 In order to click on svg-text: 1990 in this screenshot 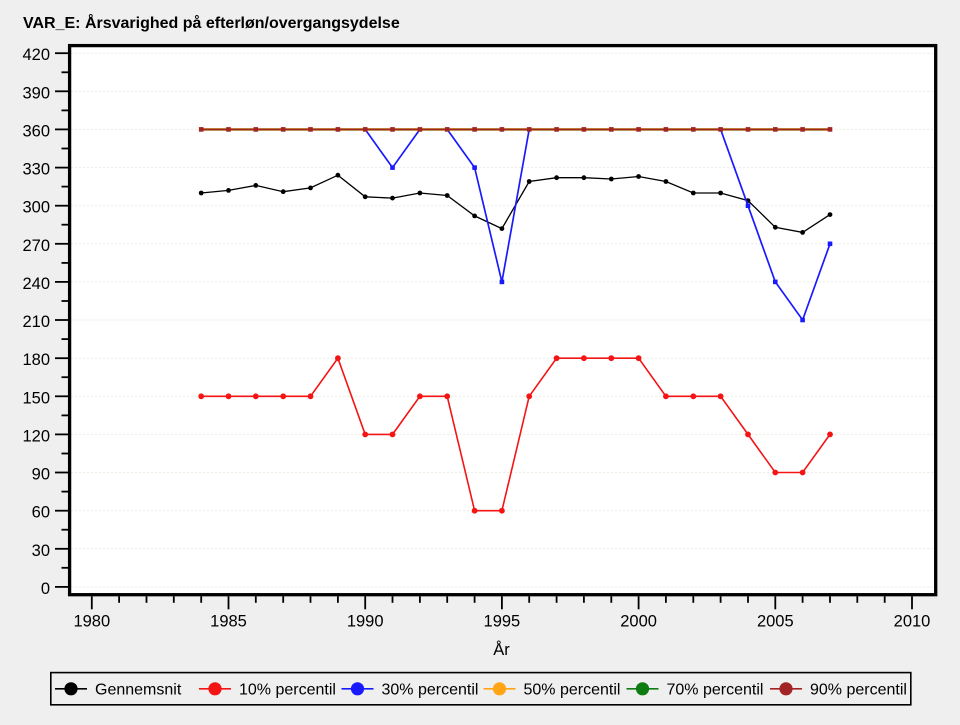, I will do `click(365, 622)`.